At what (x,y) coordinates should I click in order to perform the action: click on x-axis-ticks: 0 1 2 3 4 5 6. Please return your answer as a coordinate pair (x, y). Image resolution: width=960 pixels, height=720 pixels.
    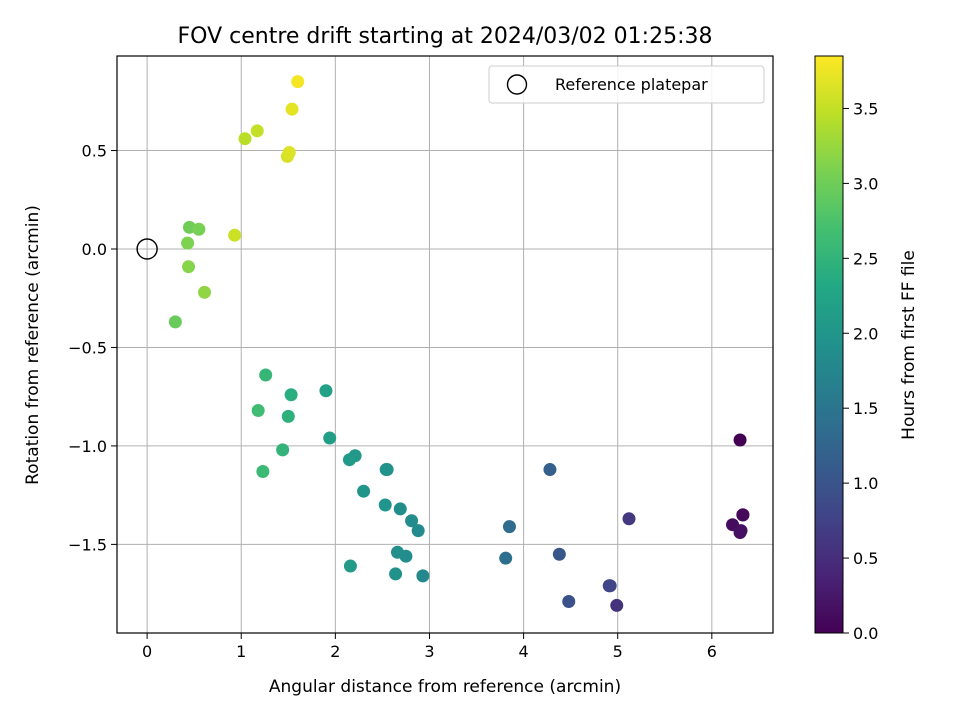
    Looking at the image, I should click on (429, 647).